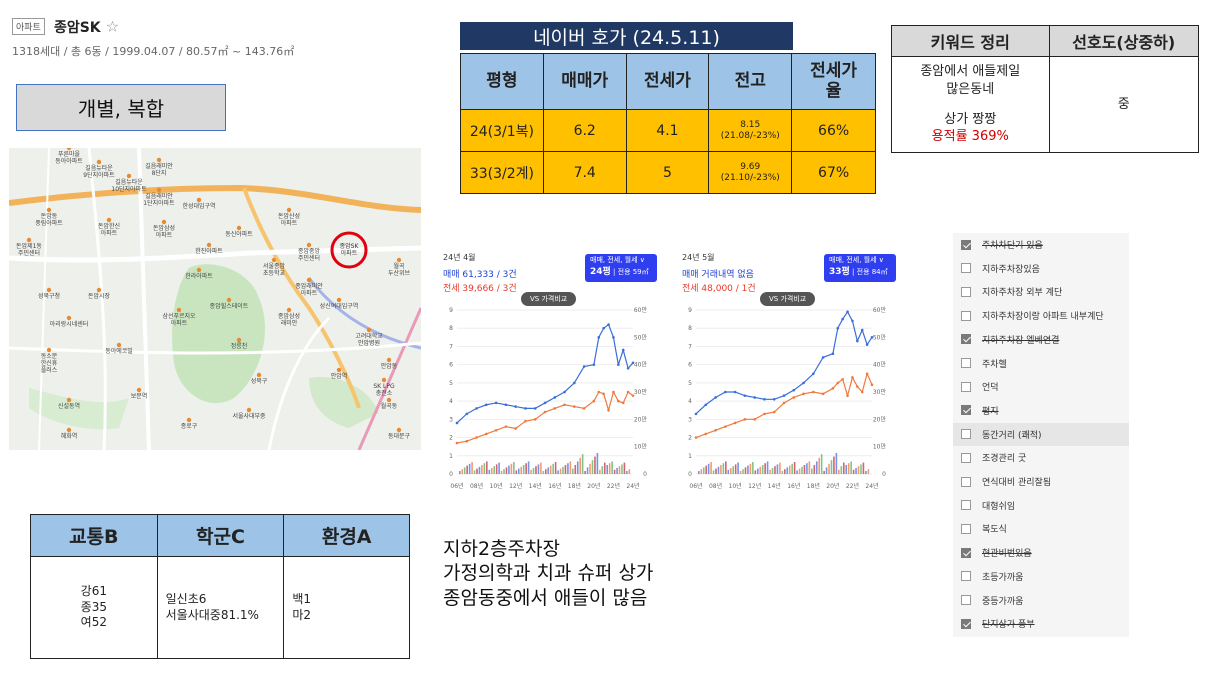 This screenshot has width=1216, height=684. What do you see at coordinates (860, 268) in the screenshot?
I see `deal-type-dropdown: 매매, 전세, 월세 ∨ 33평 | 전용 84㎡` at bounding box center [860, 268].